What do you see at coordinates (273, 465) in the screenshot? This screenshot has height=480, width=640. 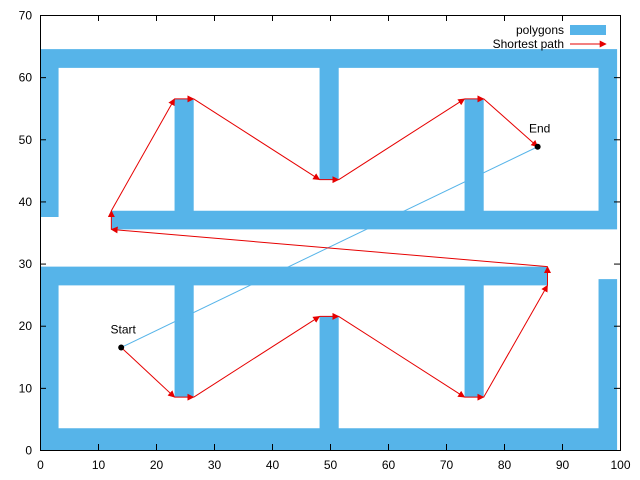 I see `x-tick-label-40: 40` at bounding box center [273, 465].